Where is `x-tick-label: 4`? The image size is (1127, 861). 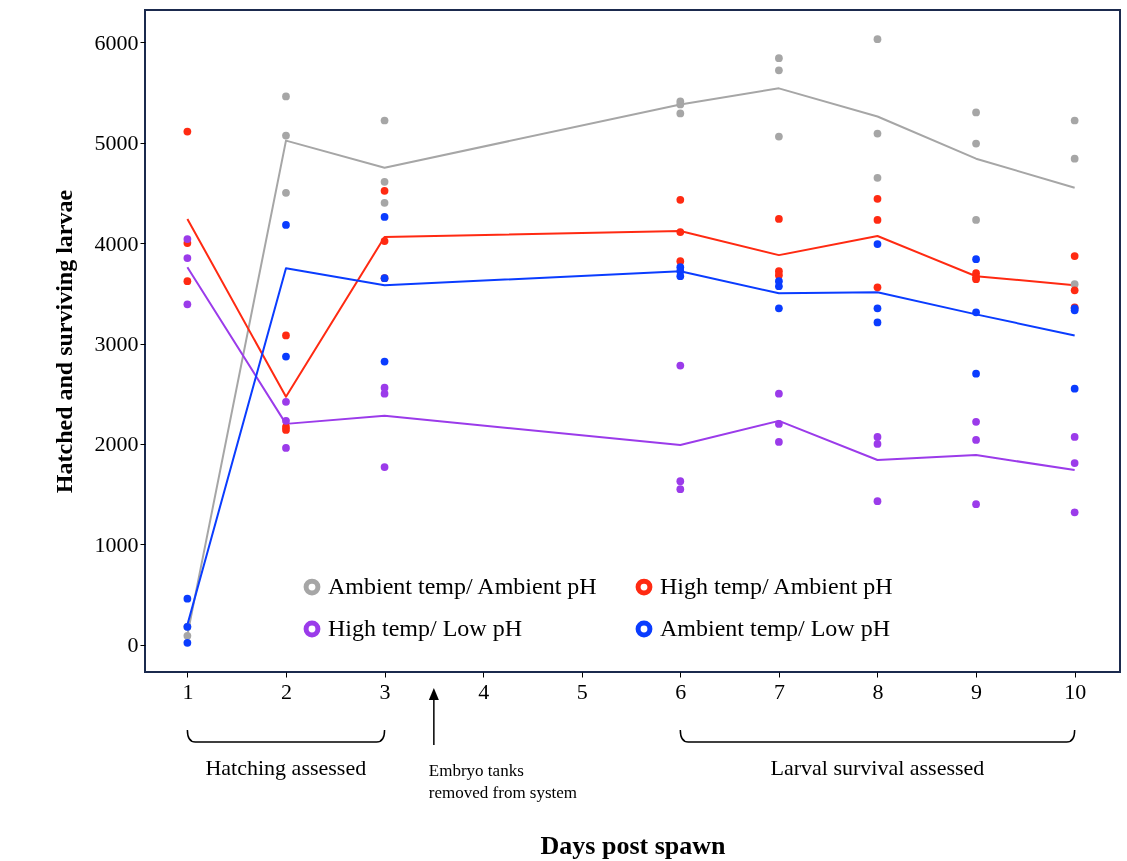 x-tick-label: 4 is located at coordinates (484, 691).